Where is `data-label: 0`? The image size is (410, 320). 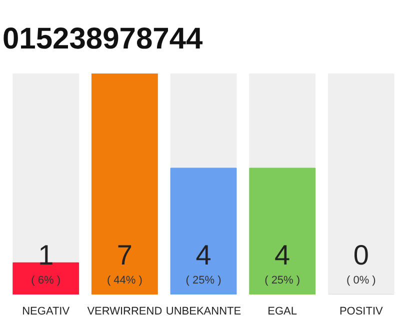
data-label: 0 is located at coordinates (361, 255).